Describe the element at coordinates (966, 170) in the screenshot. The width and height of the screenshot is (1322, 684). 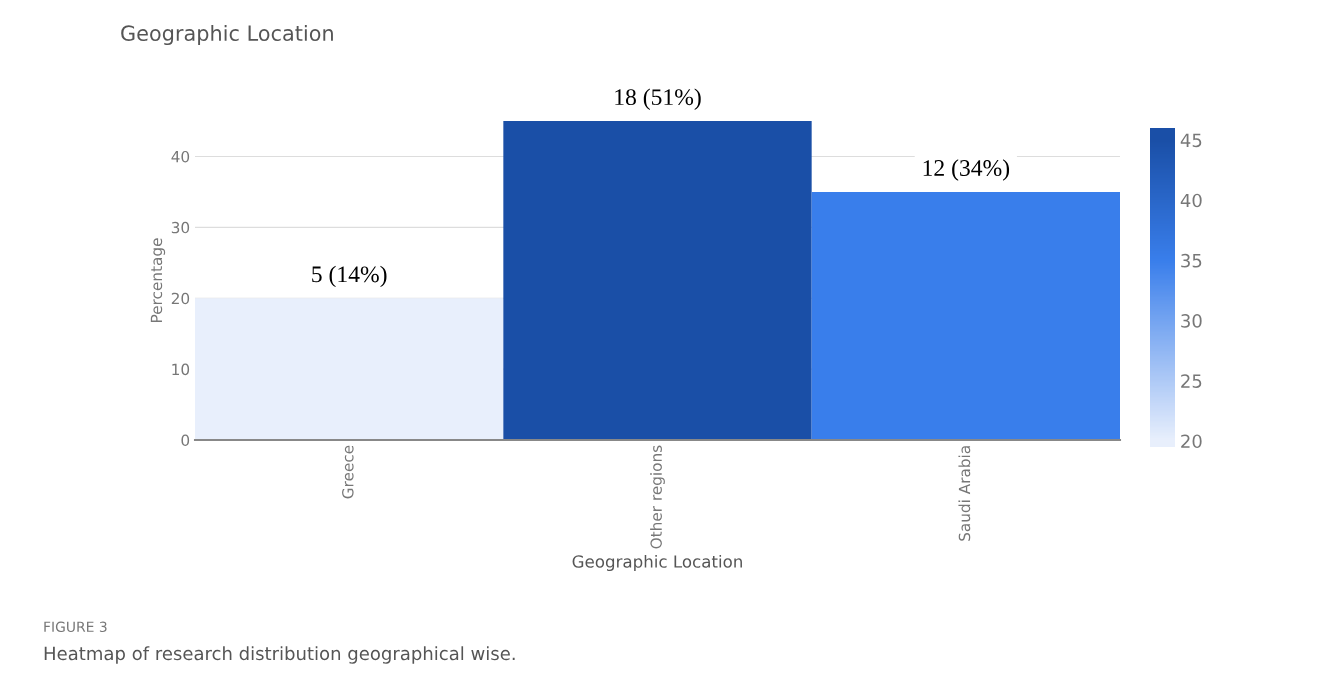
I see `annotation: 12 (34%)` at that location.